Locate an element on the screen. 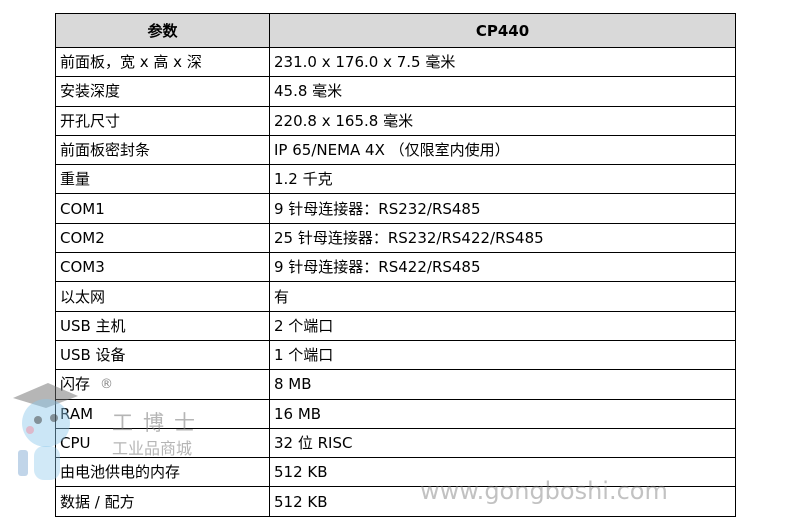 The image size is (797, 527). table-row: 重量 1.2 千克 is located at coordinates (395, 179).